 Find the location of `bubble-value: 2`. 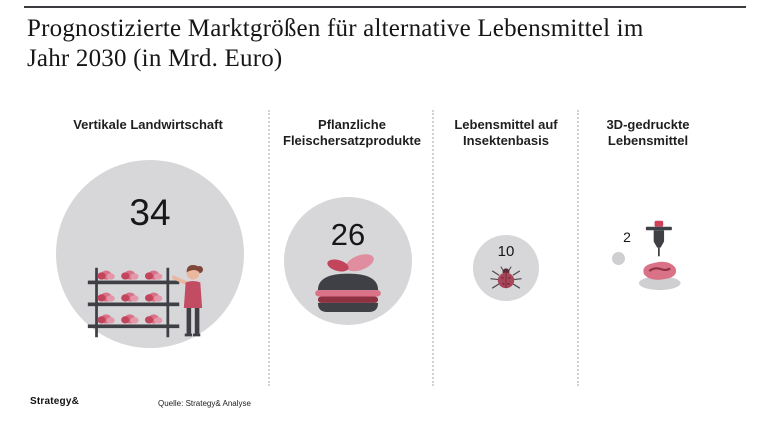

bubble-value: 2 is located at coordinates (627, 237).